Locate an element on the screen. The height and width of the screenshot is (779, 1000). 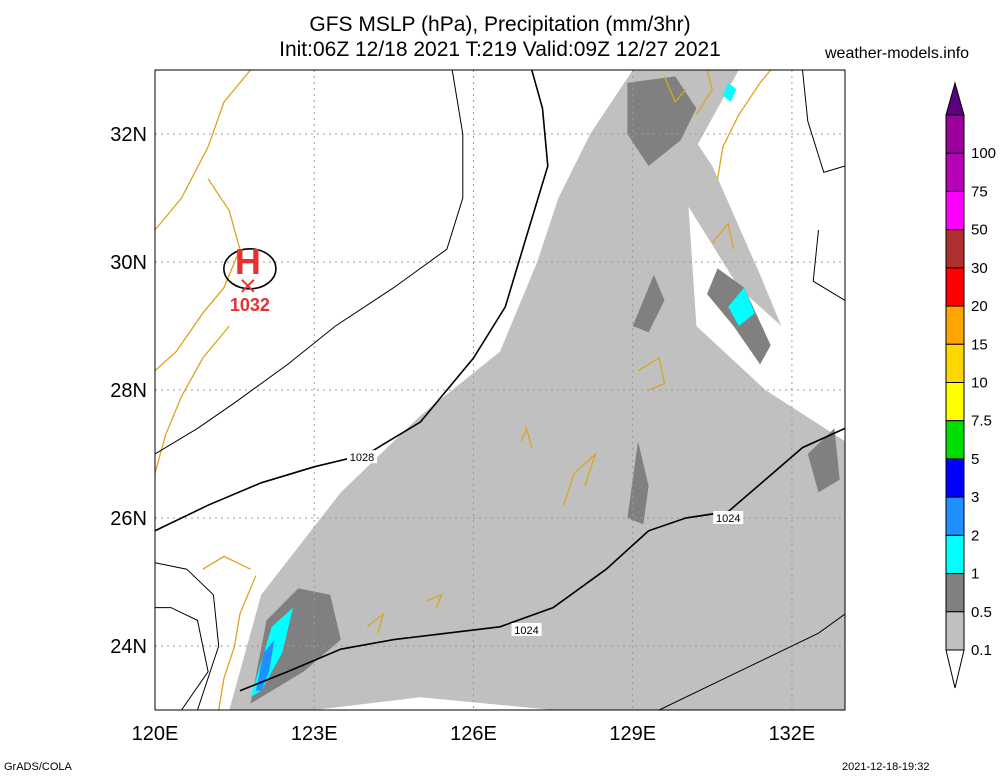
map-title-line1: GFS MSLP (hPa), Precipitation (mm/3hr) is located at coordinates (500, 24).